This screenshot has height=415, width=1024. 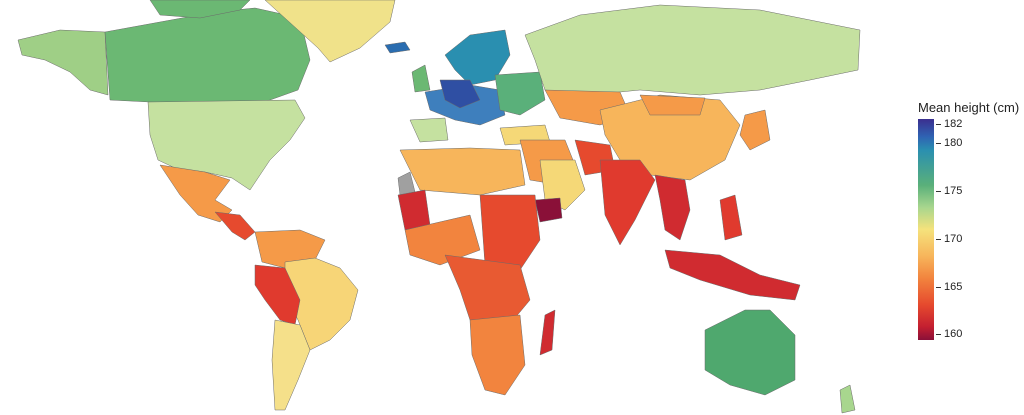 What do you see at coordinates (953, 191) in the screenshot?
I see `legend-tick-label-175: 175` at bounding box center [953, 191].